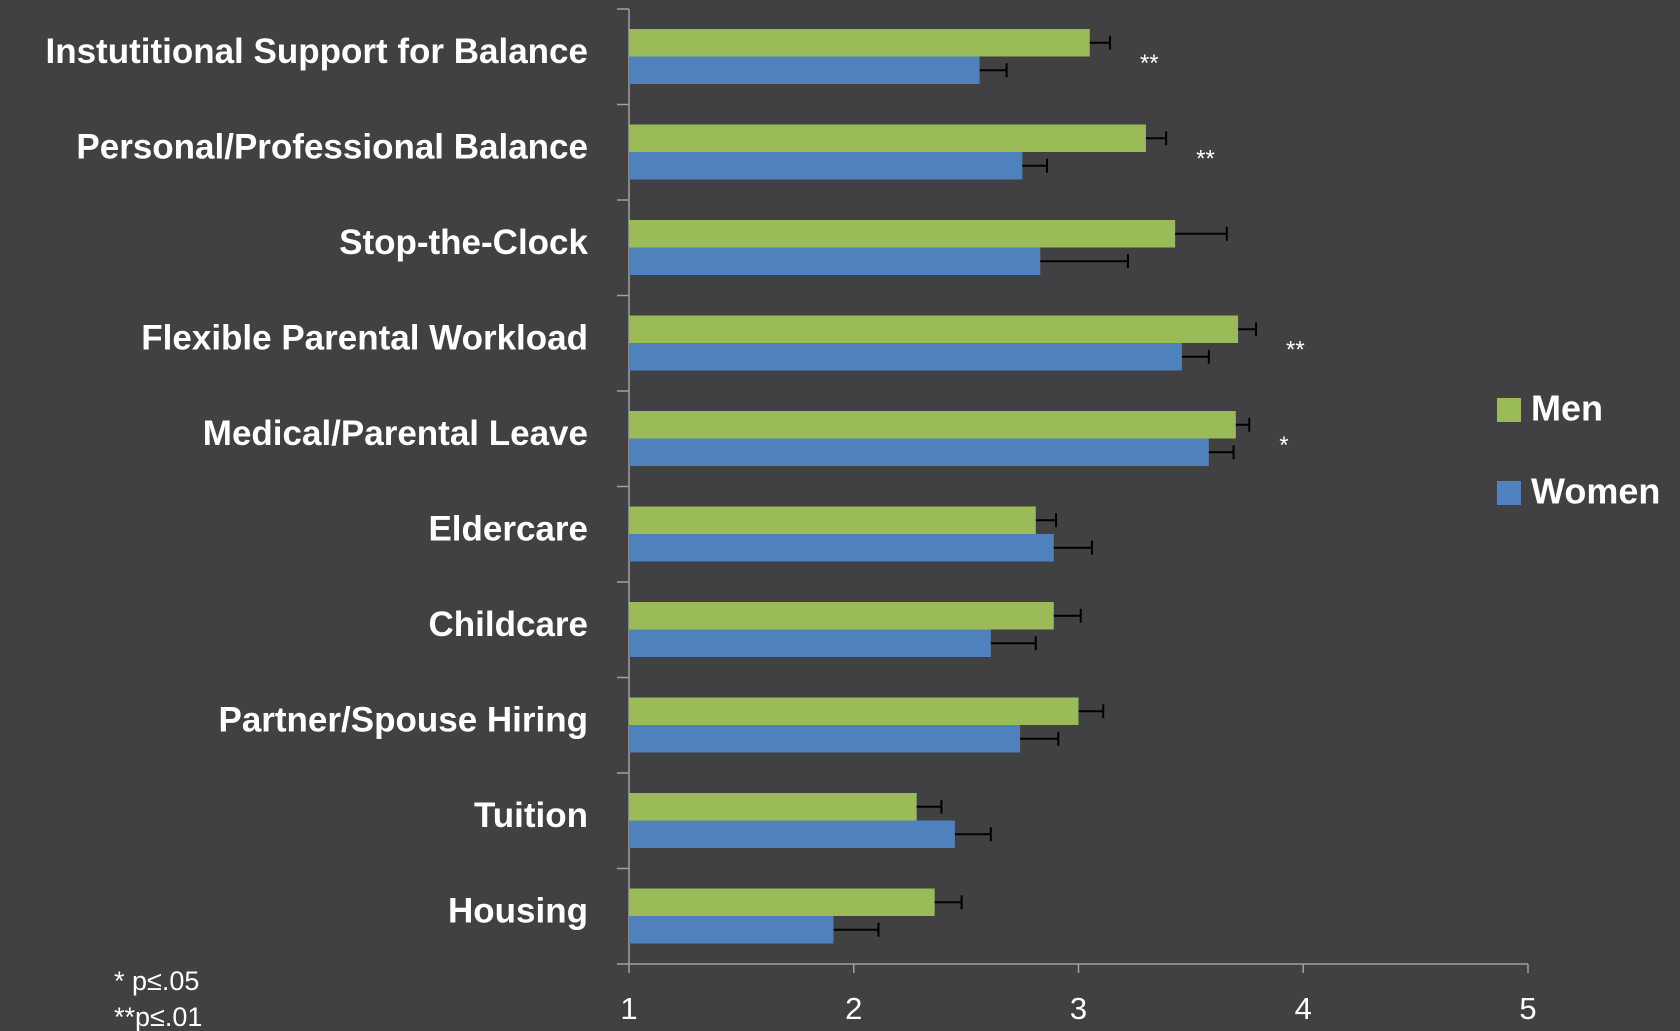  What do you see at coordinates (531, 815) in the screenshot?
I see `category-label: Tuition` at bounding box center [531, 815].